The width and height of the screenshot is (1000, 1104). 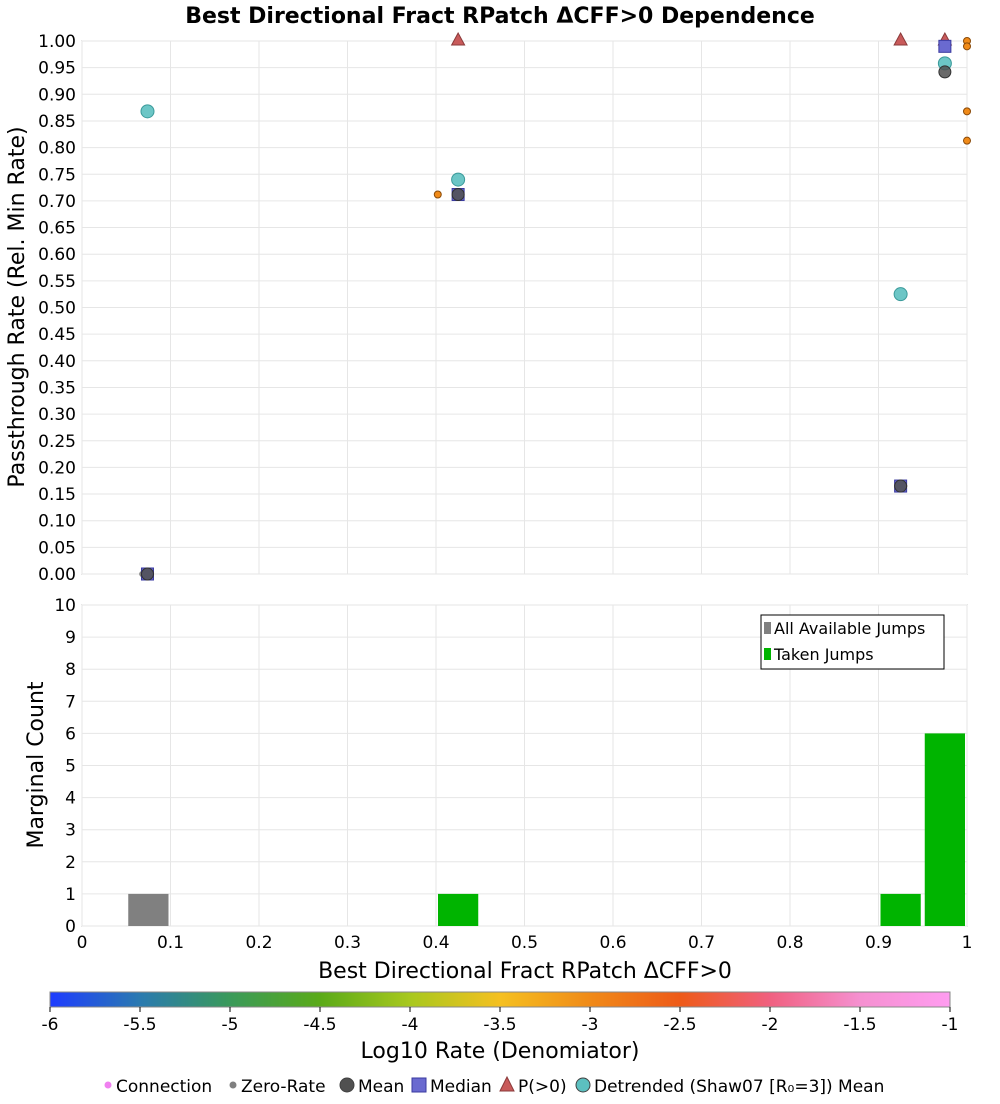 I want to click on legend-label-taken: Taken Jumps, so click(x=823, y=654).